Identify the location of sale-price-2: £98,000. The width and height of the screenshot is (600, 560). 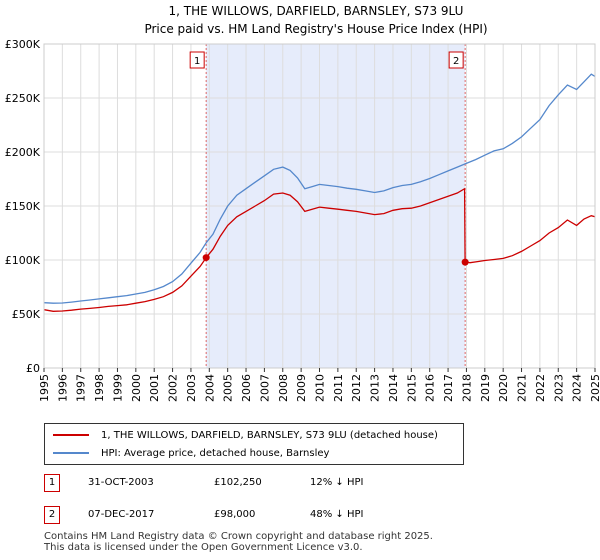
(235, 514).